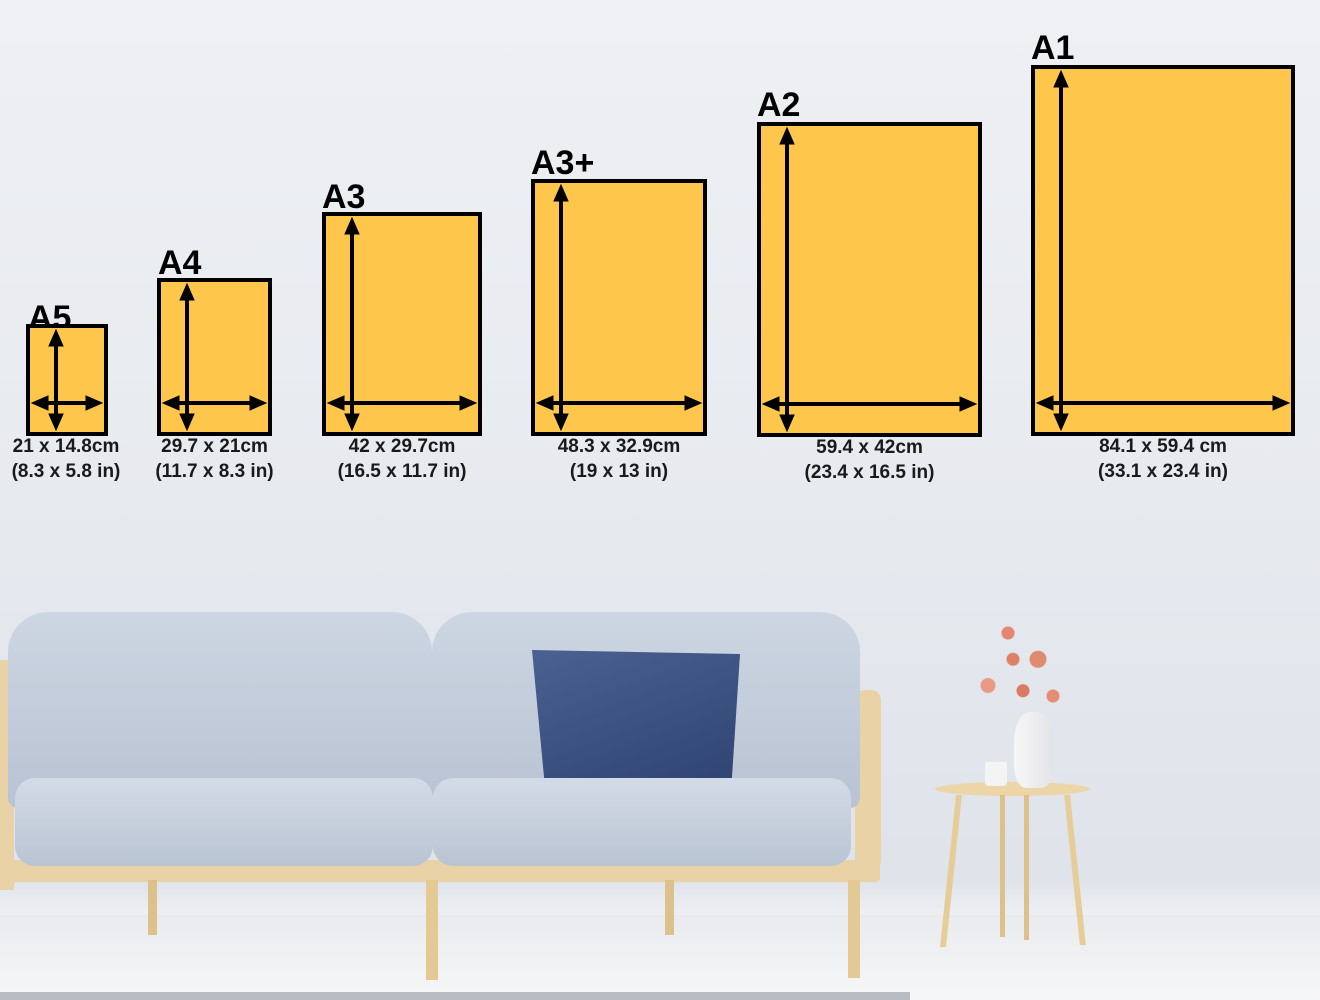  I want to click on dimensions-cm: 84.1 x 59.4 cm, so click(1163, 446).